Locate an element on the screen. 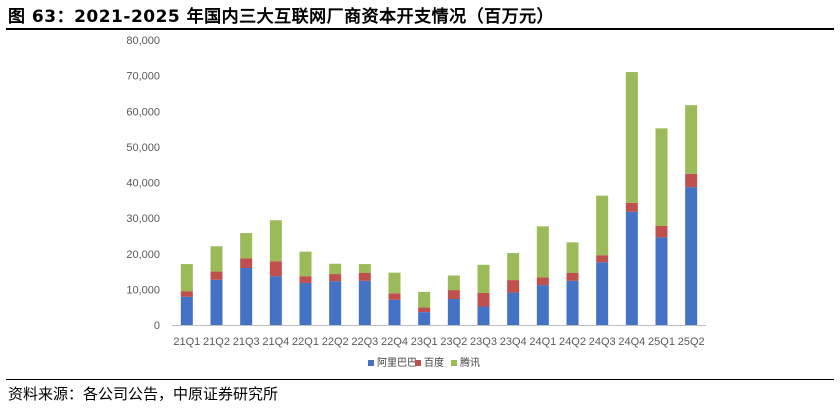 The width and height of the screenshot is (840, 409). y-tick-label: 0 is located at coordinates (157, 326).